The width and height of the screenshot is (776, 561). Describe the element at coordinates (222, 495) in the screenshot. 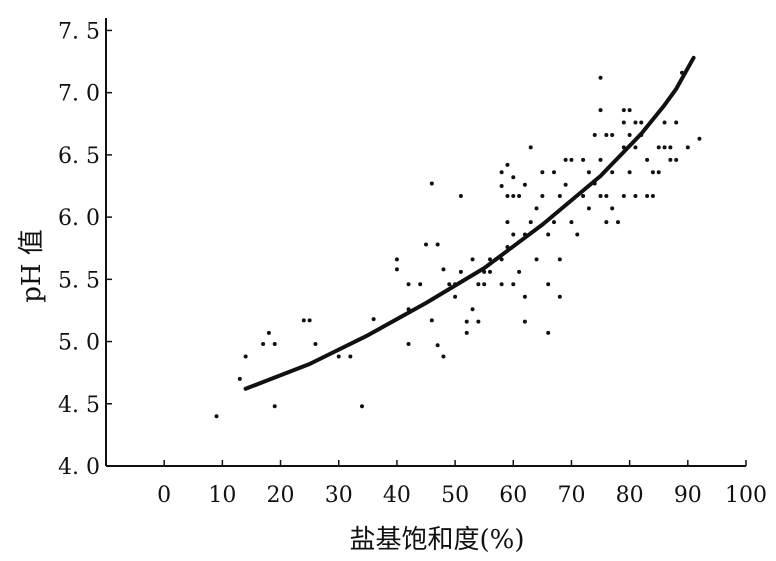

I see `x-tick-label: 10` at that location.